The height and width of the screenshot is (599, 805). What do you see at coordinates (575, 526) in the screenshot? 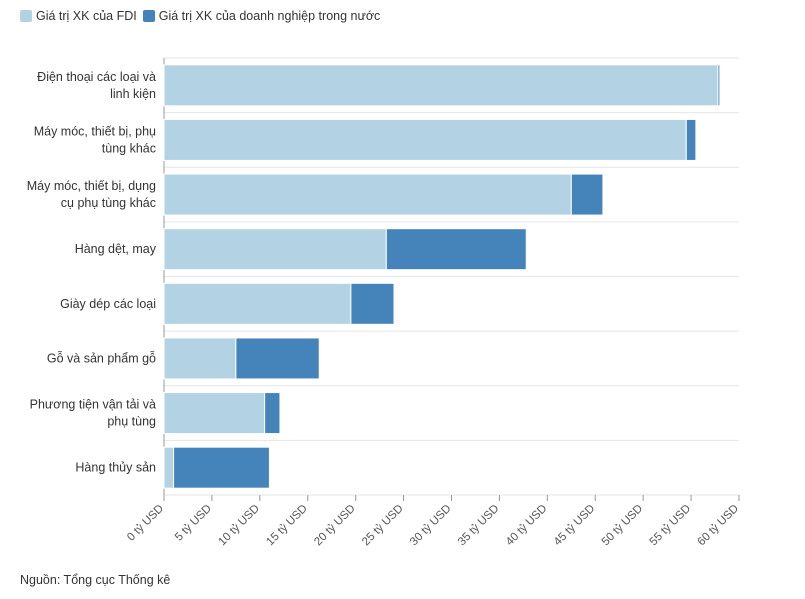
I see `x-tick-label: 45 tỷ USD` at bounding box center [575, 526].